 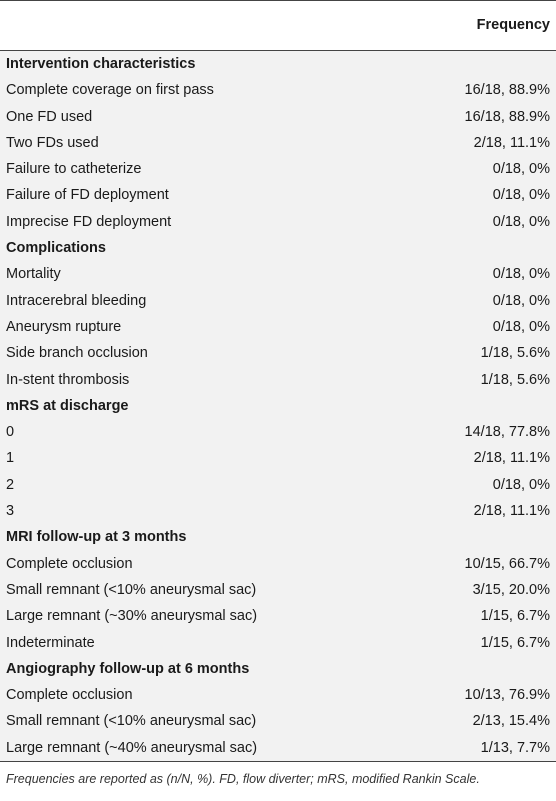 I want to click on table-row: Complete occlusion 10/13, 76.9%, so click(x=278, y=695).